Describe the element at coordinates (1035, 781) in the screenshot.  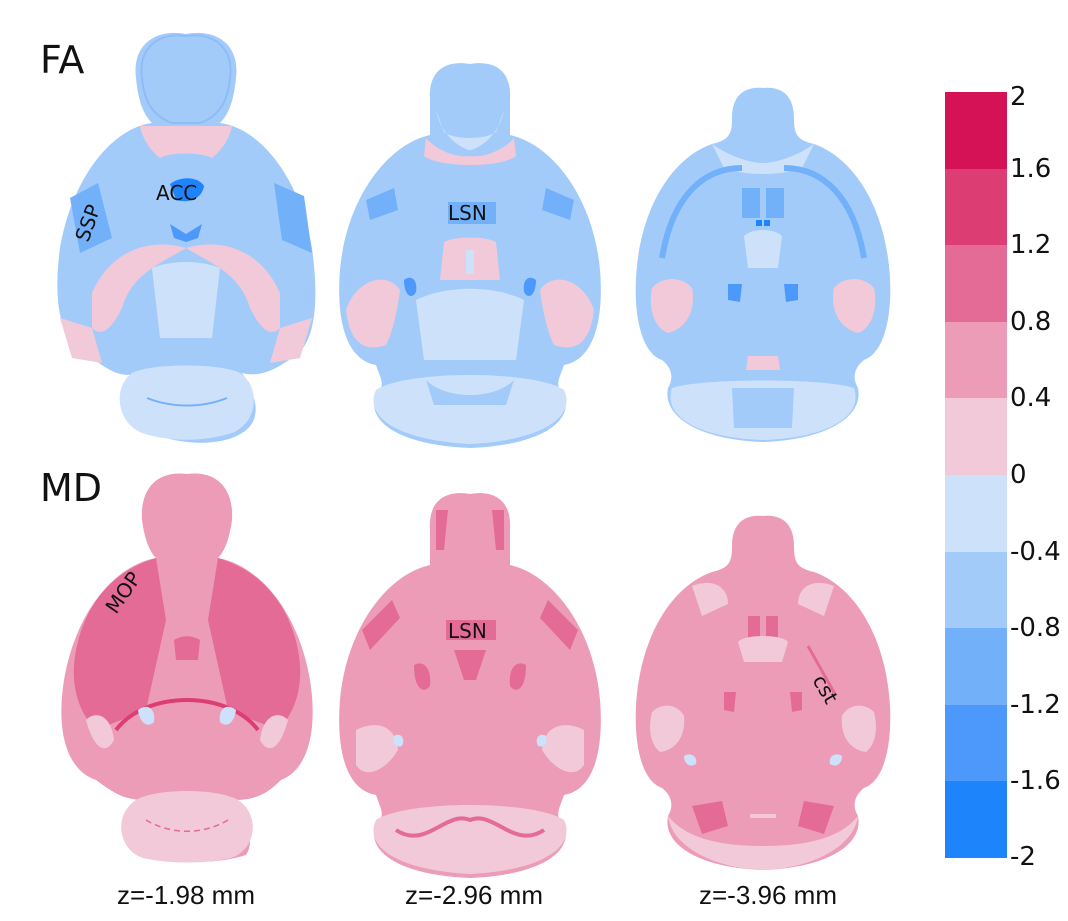
I see `colorbar-tick-label: -1.6` at that location.